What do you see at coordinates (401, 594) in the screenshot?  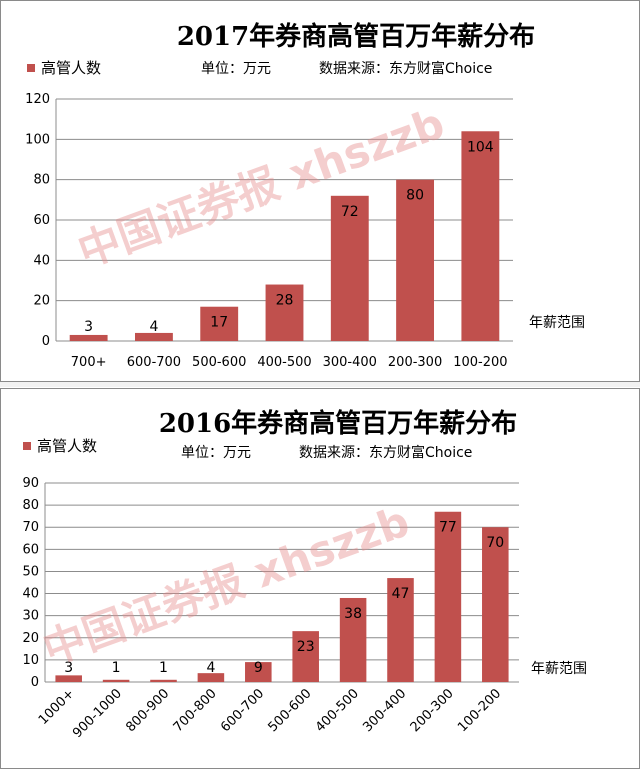 I see `data-label: 47` at bounding box center [401, 594].